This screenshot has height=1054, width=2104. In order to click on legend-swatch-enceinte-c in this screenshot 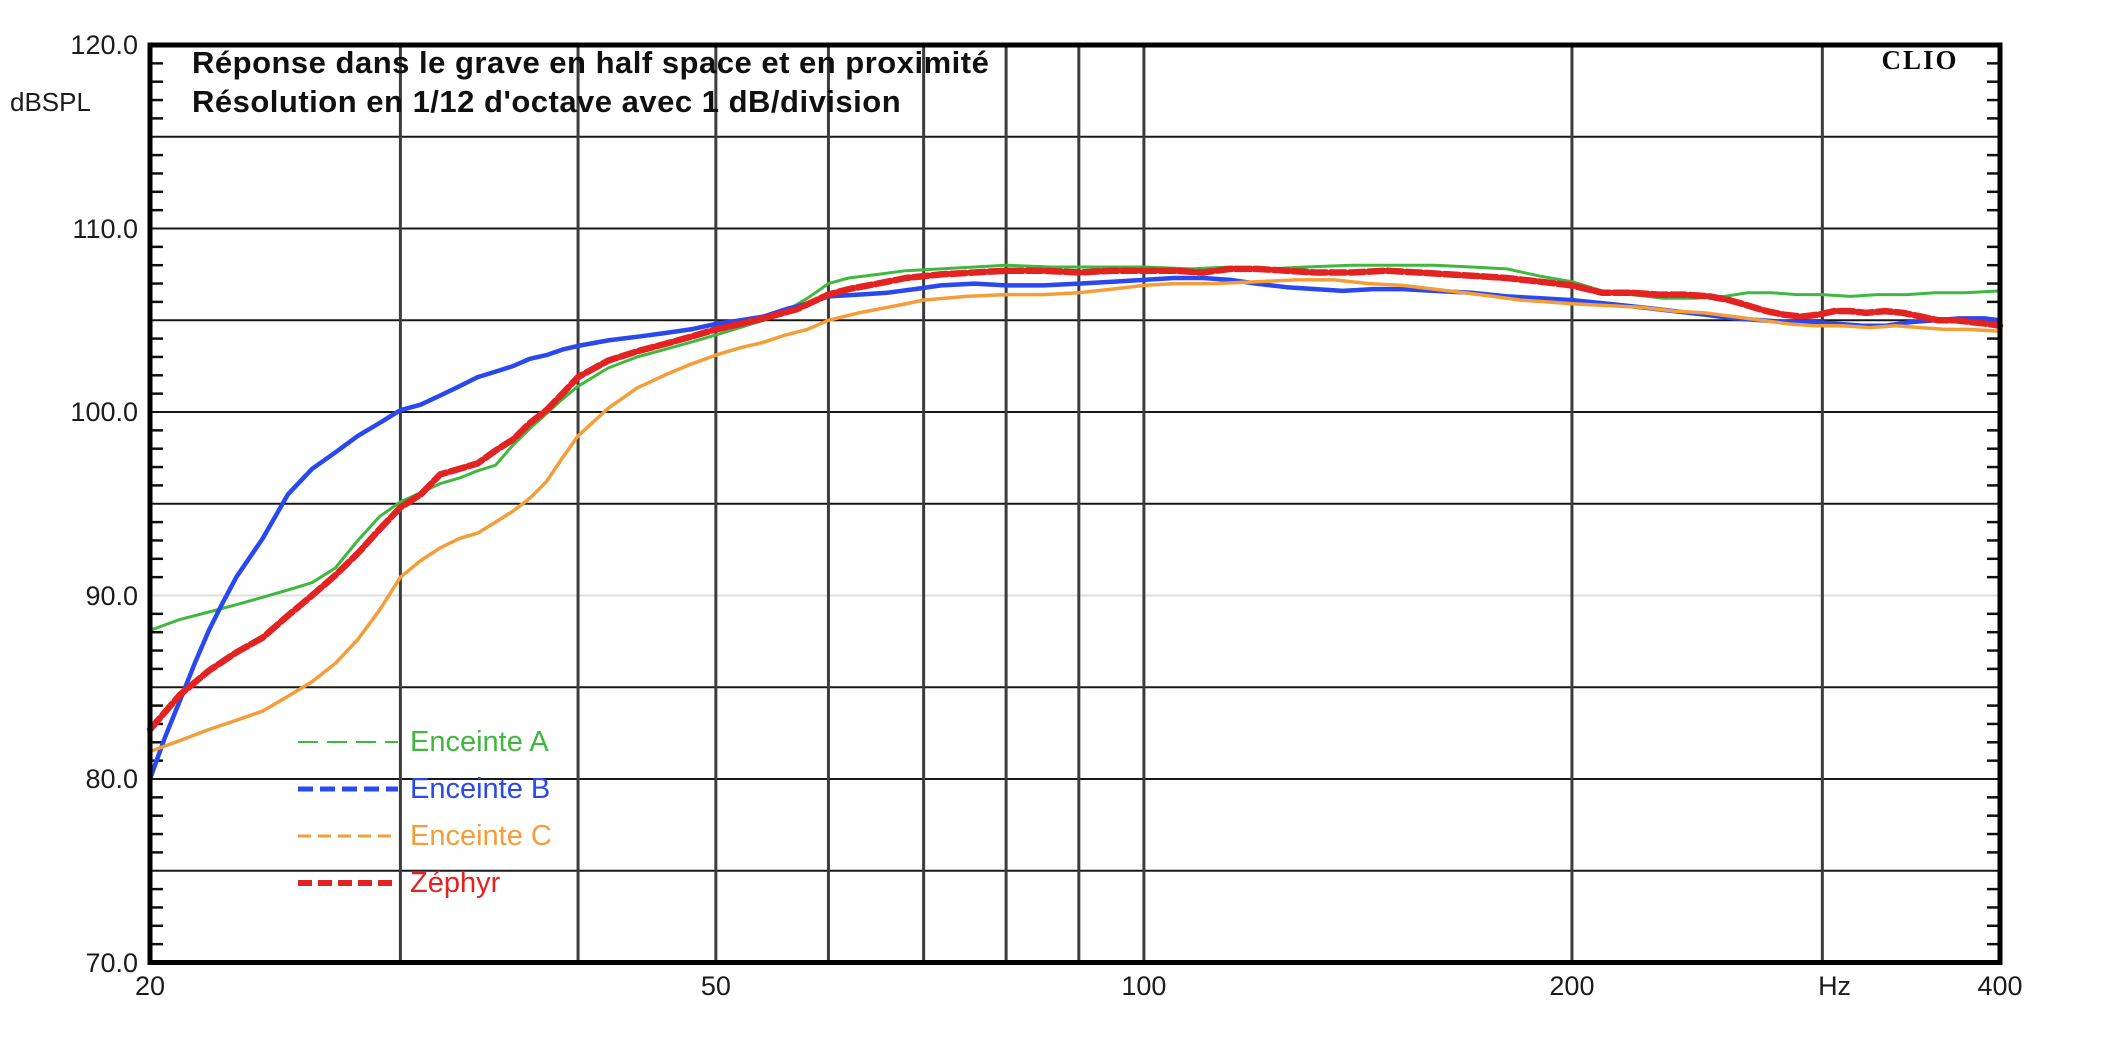, I will do `click(348, 836)`.